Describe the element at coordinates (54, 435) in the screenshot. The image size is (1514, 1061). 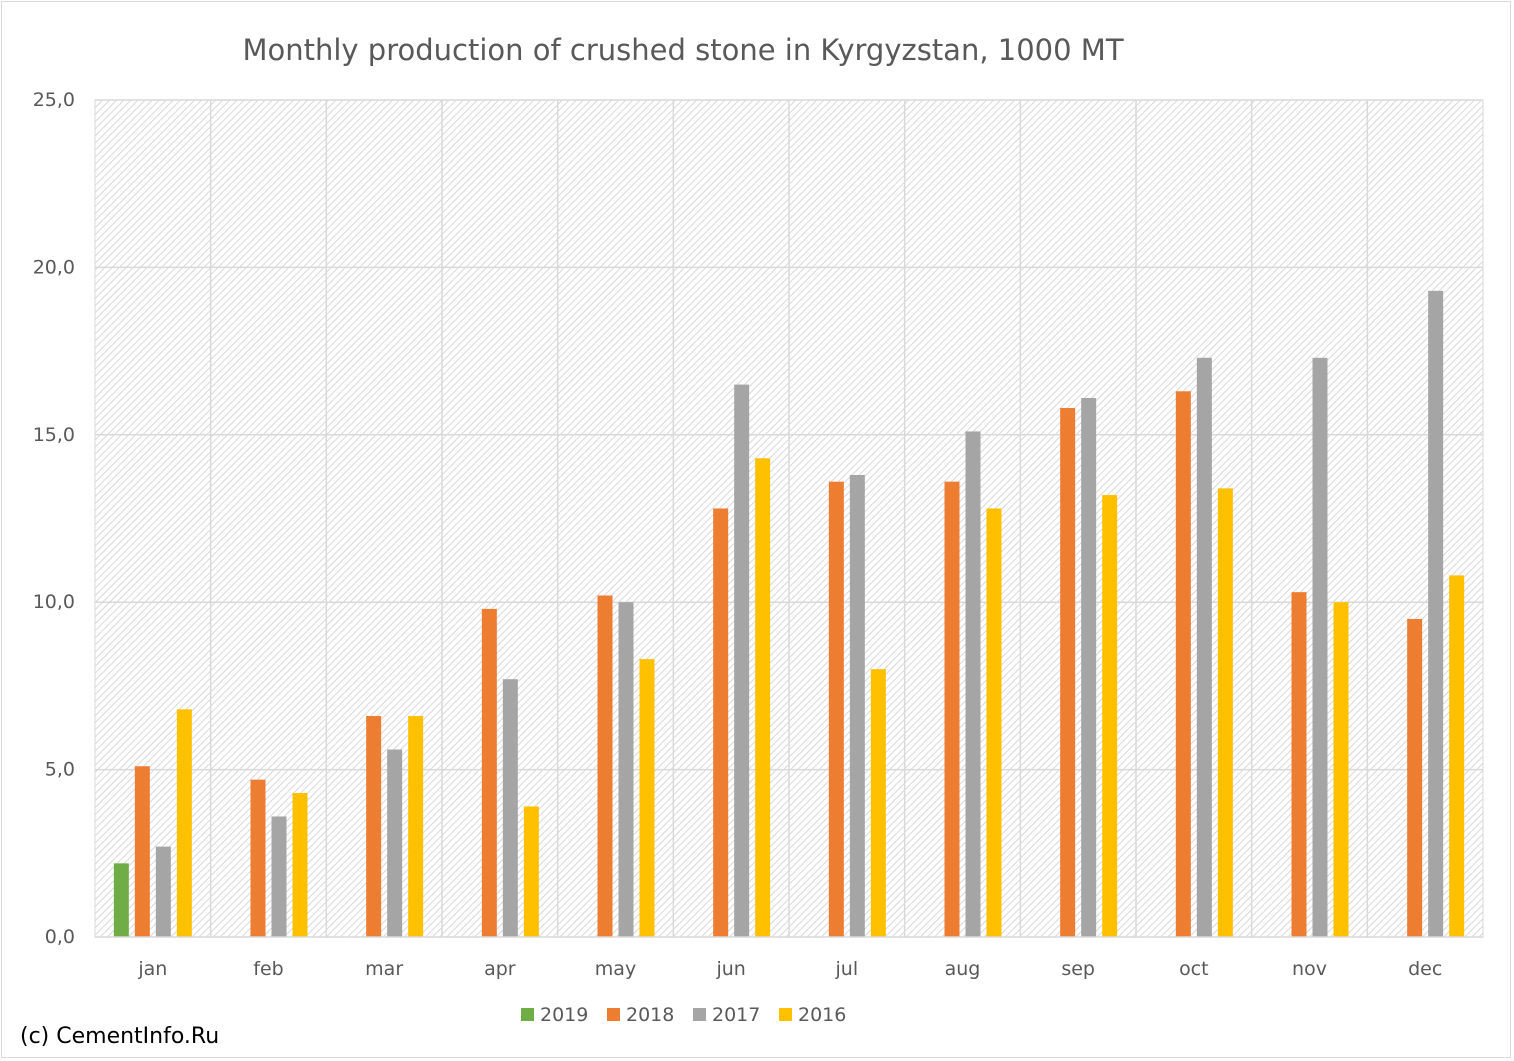
I see `y-tick-label: 15,0` at that location.